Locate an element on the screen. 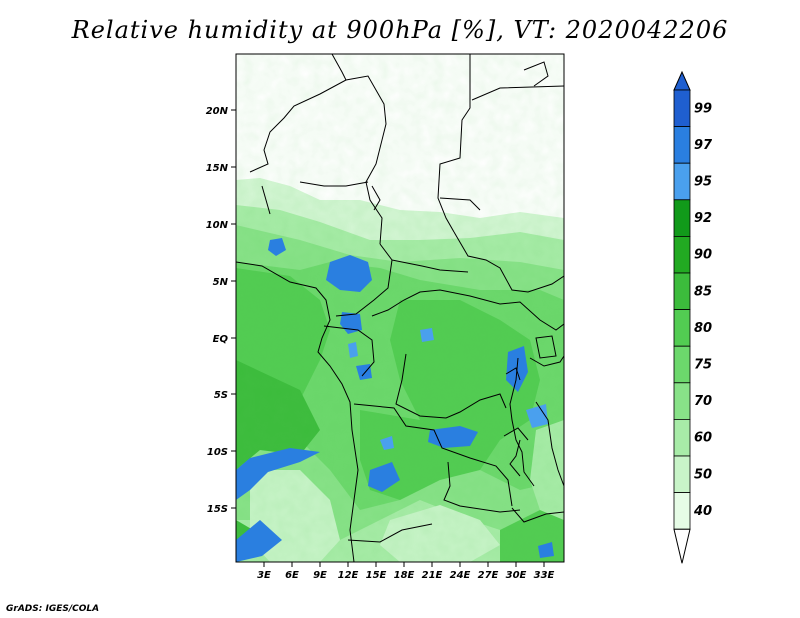 The width and height of the screenshot is (800, 618). lat-labels: 20N 15N 10N 5N EQ 5S 10S 15S is located at coordinates (217, 310).